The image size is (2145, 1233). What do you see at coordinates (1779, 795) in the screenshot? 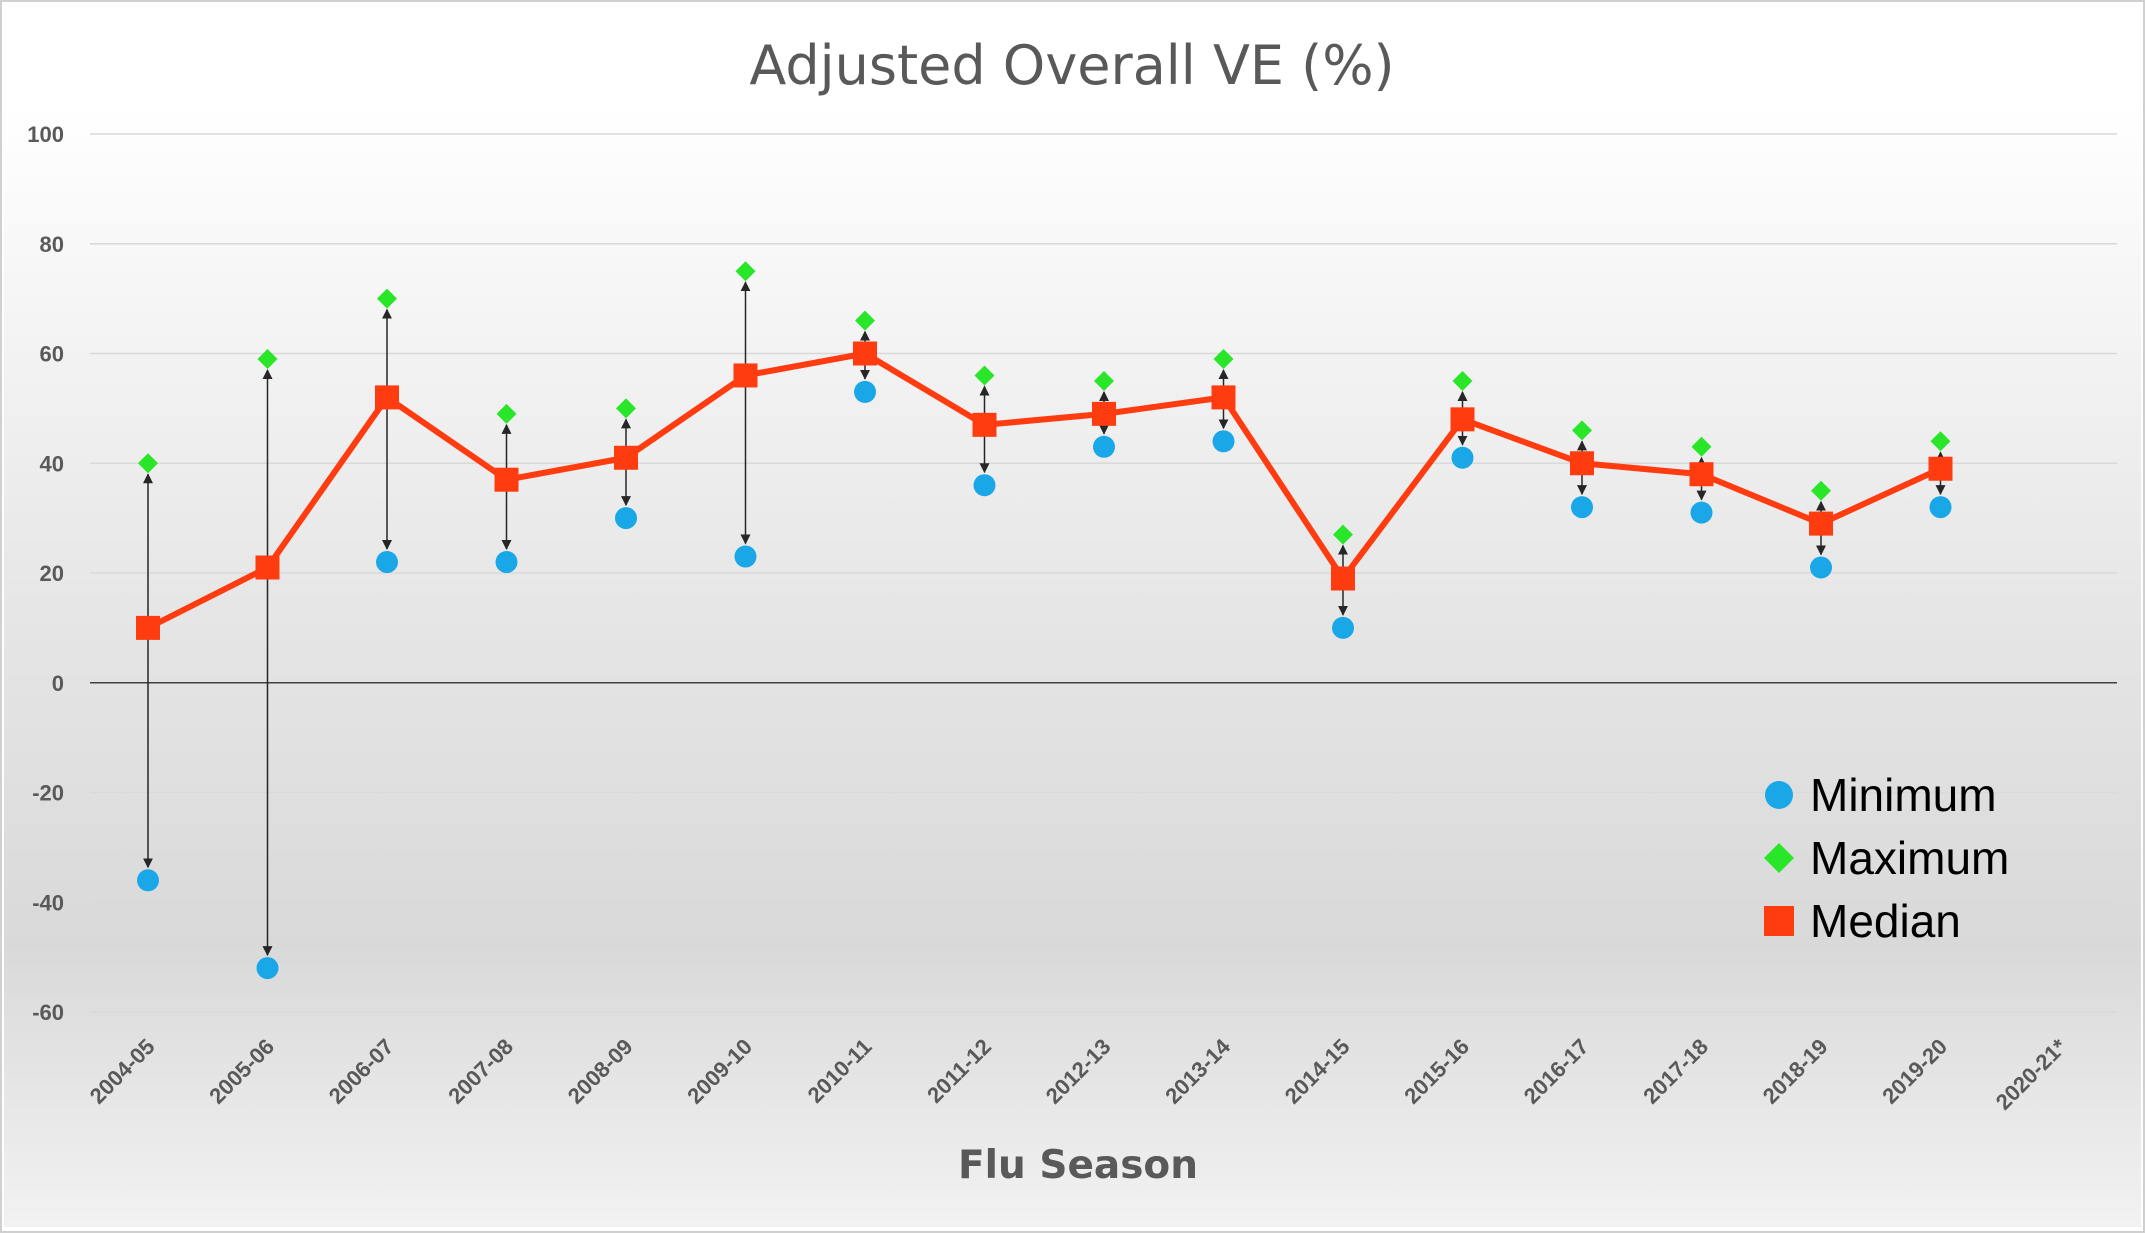
I see `legend-circle-marker` at bounding box center [1779, 795].